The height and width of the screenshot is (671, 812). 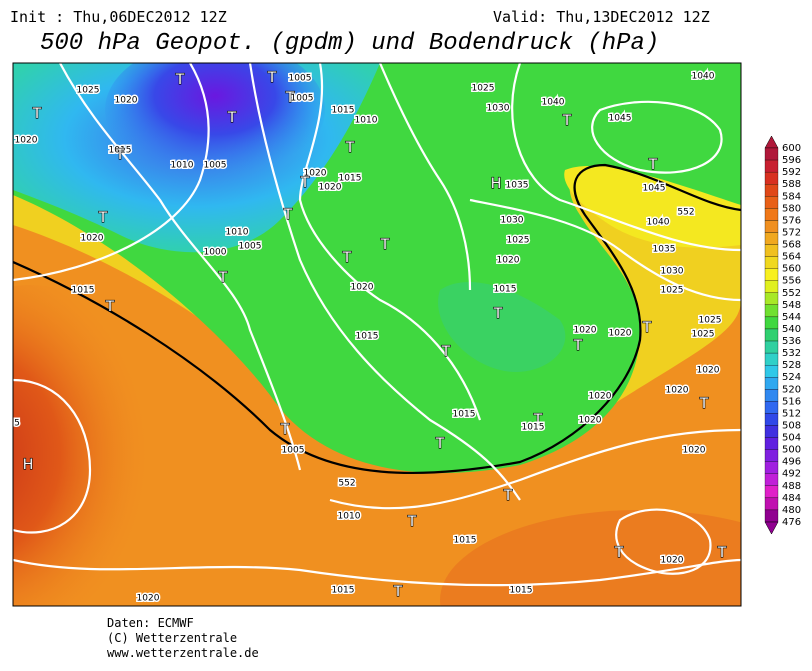 What do you see at coordinates (791, 269) in the screenshot?
I see `colorbar-label: 560` at bounding box center [791, 269].